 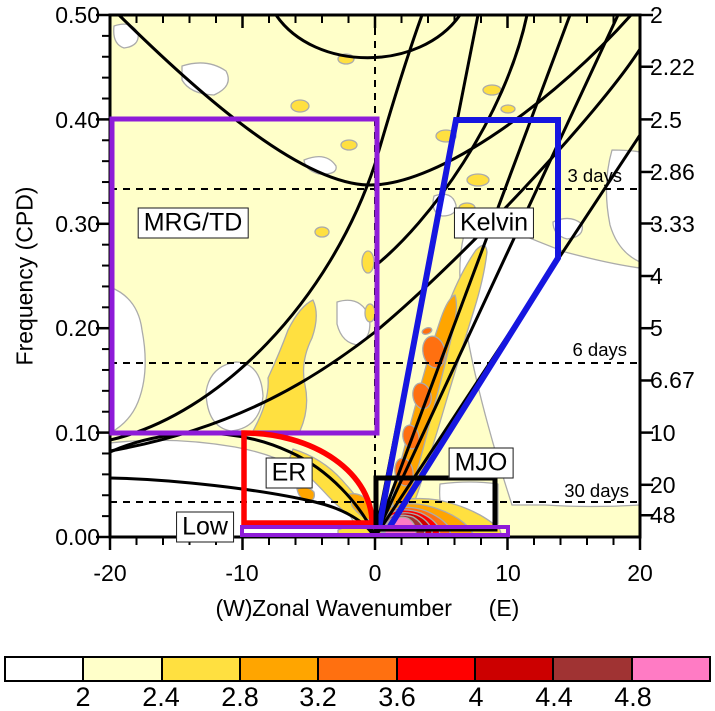 What do you see at coordinates (599, 349) in the screenshot?
I see `label-6-days: 6 days` at bounding box center [599, 349].